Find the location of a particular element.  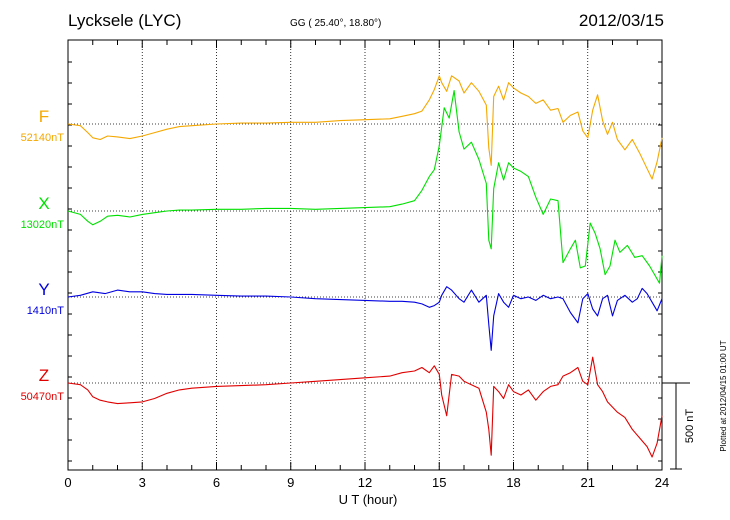

series-baseline-x: 13020nT is located at coordinates (43, 225).